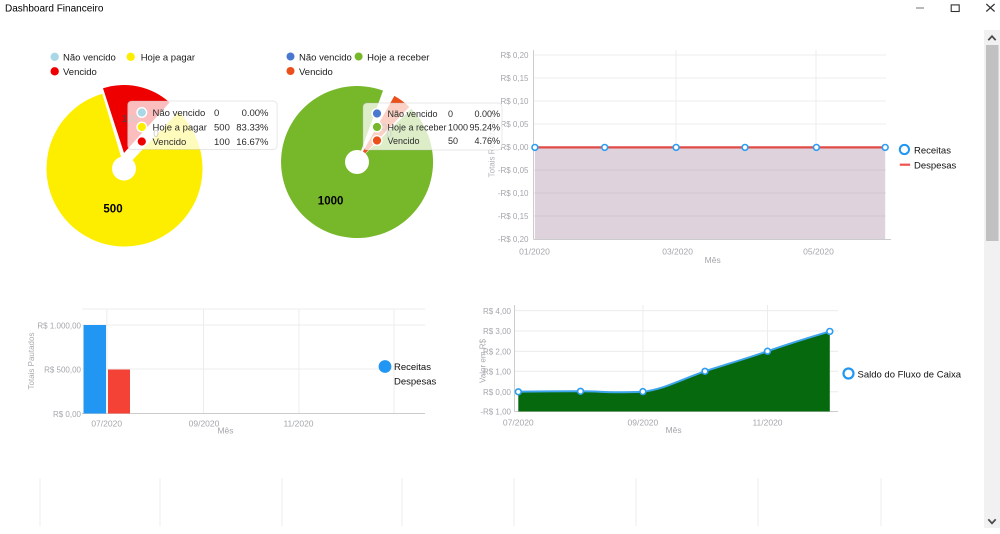 The width and height of the screenshot is (1000, 534). I want to click on svg-text: Dashboard Financeiro, so click(54, 9).